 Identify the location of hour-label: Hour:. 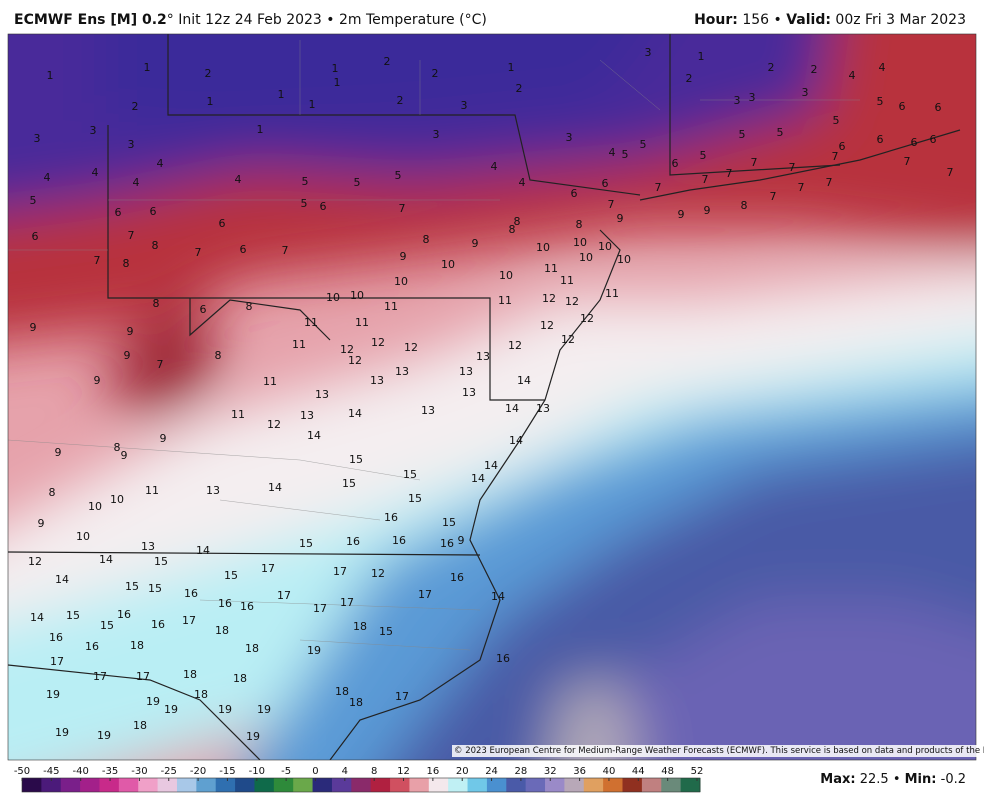
(716, 20).